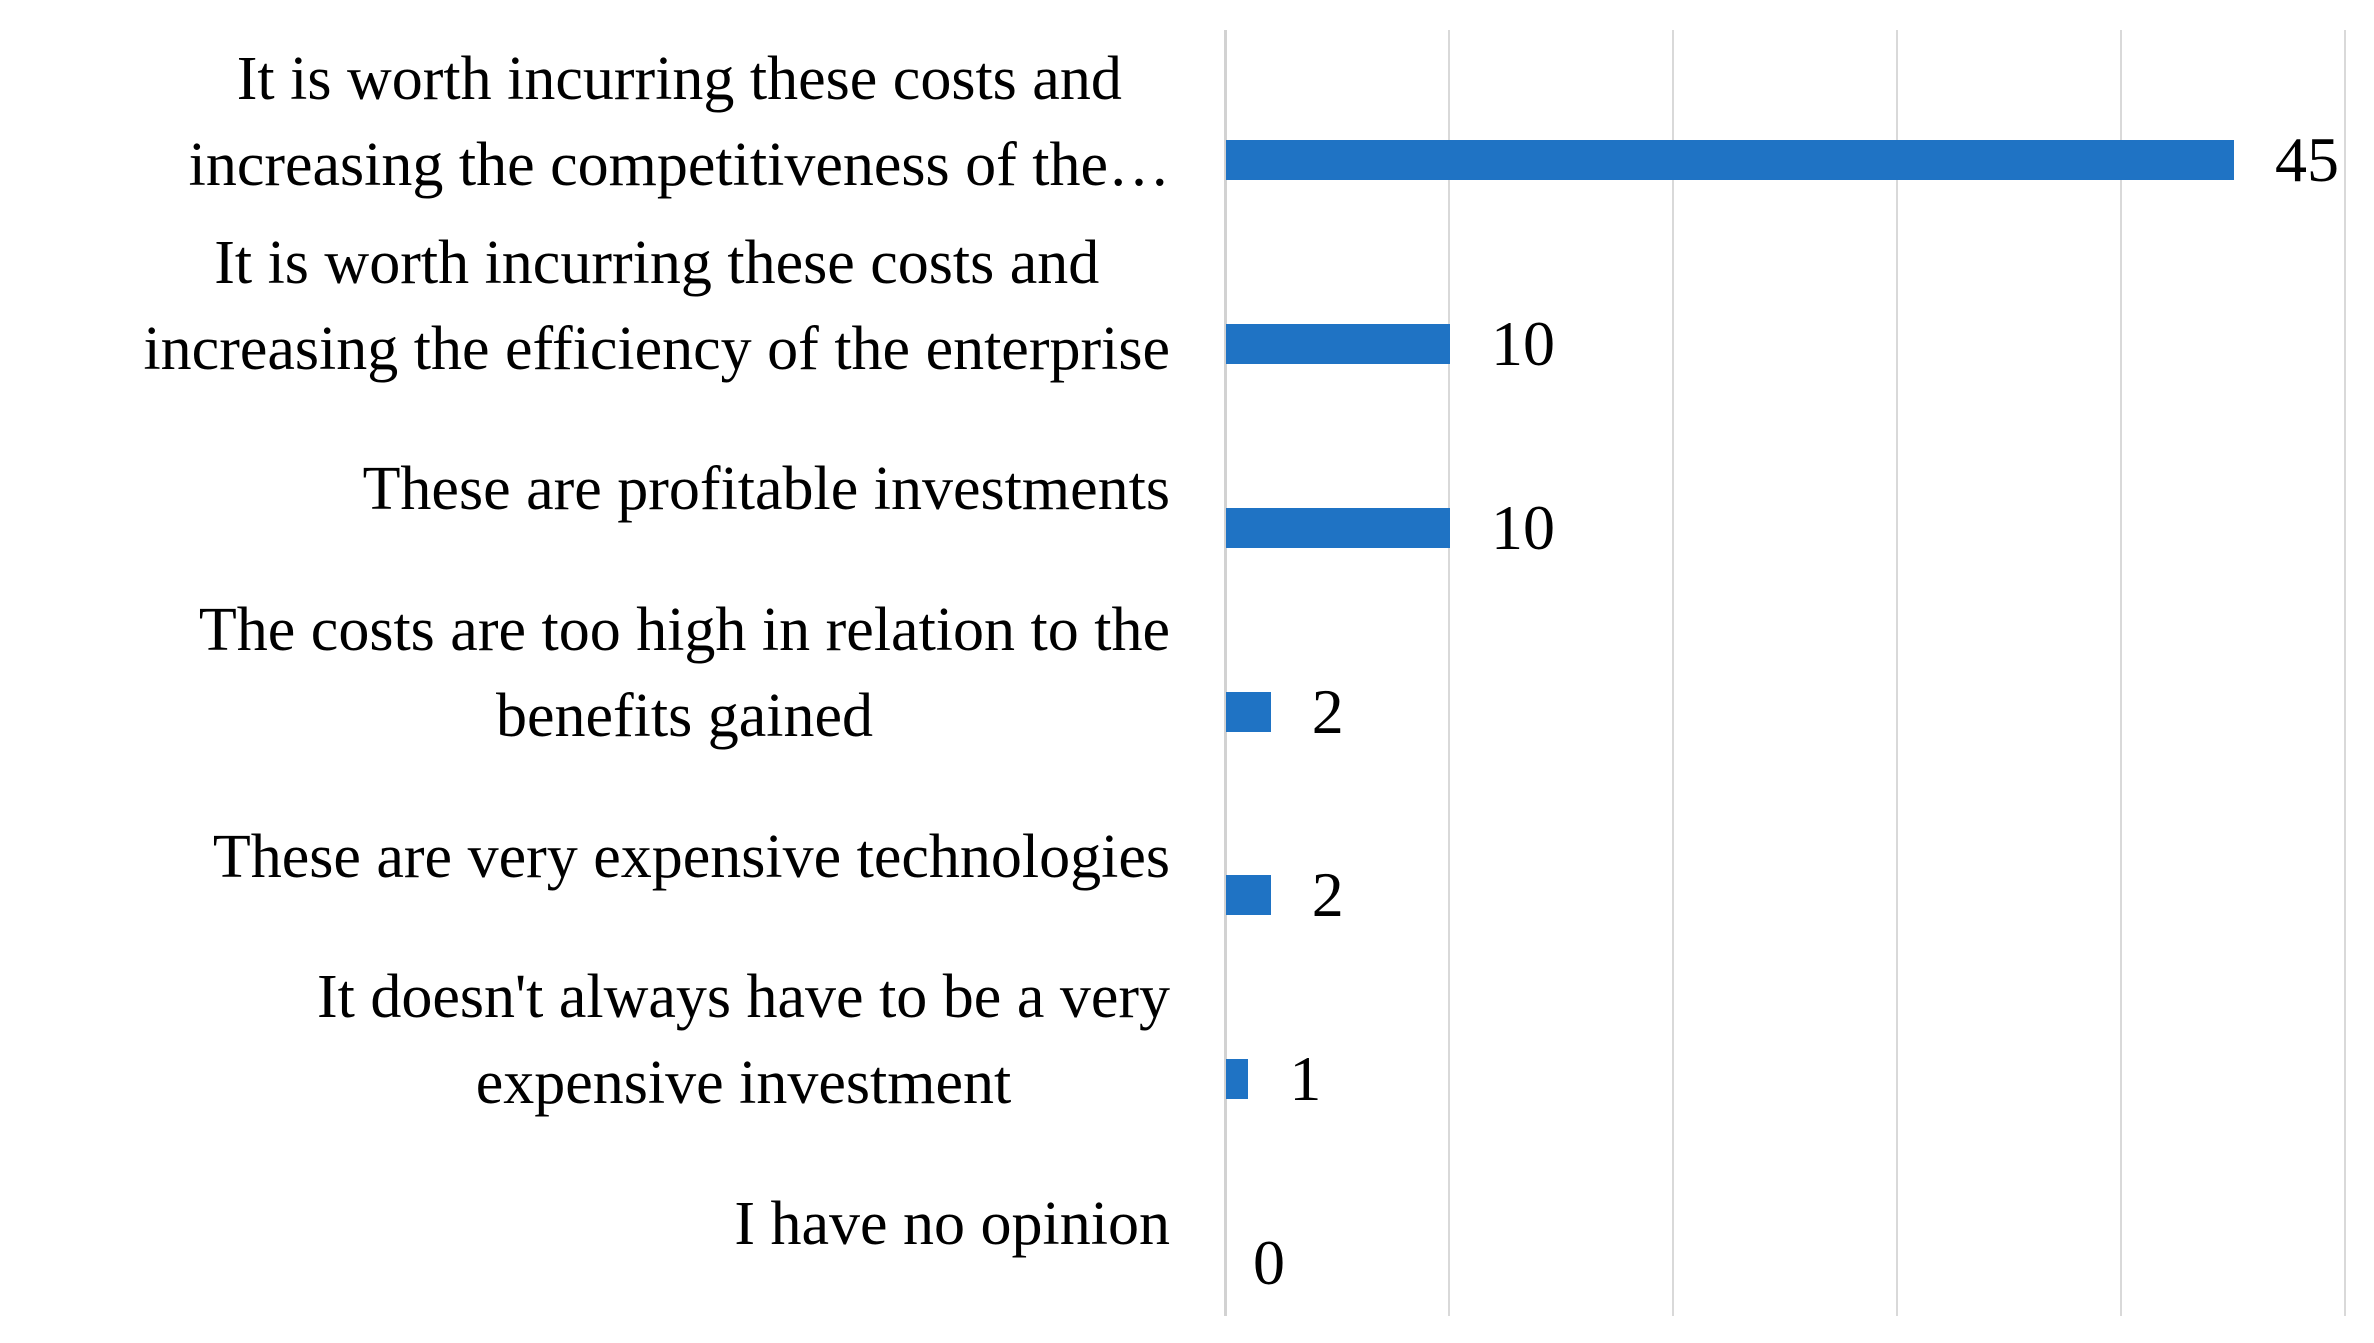 The width and height of the screenshot is (2374, 1343). I want to click on value-label: 45, so click(2307, 160).